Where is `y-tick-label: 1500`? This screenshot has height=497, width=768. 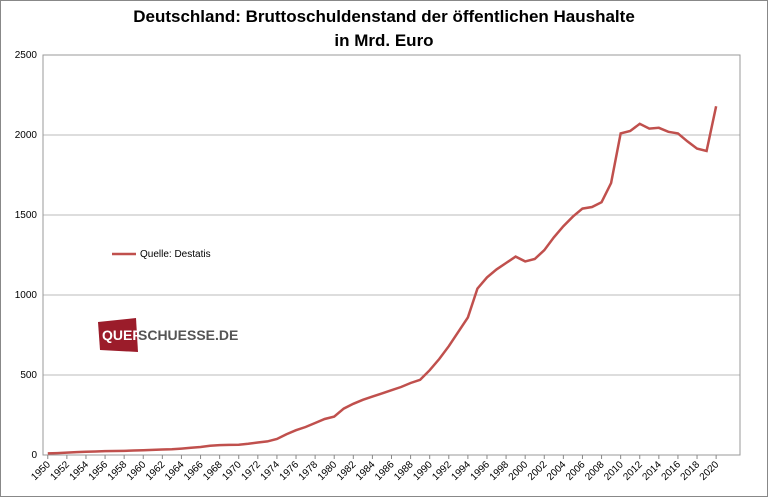
y-tick-label: 1500 is located at coordinates (26, 215).